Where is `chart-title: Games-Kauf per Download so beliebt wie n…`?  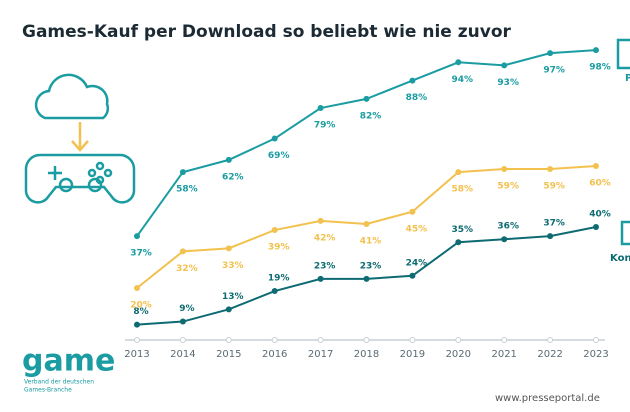 chart-title: Games-Kauf per Download so beliebt wie n… is located at coordinates (266, 32).